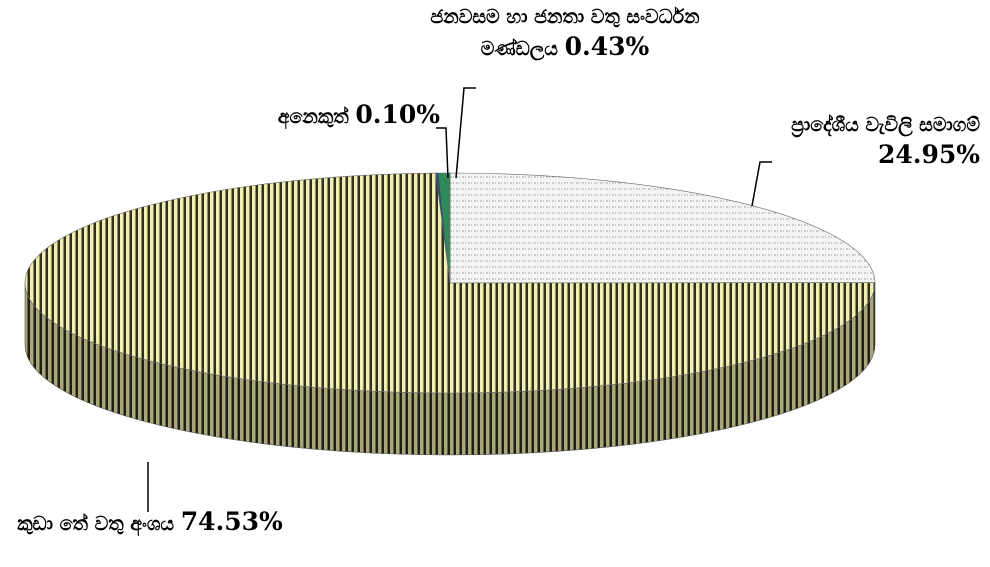  Describe the element at coordinates (231, 521) in the screenshot. I see `value-label: 74.53%` at that location.